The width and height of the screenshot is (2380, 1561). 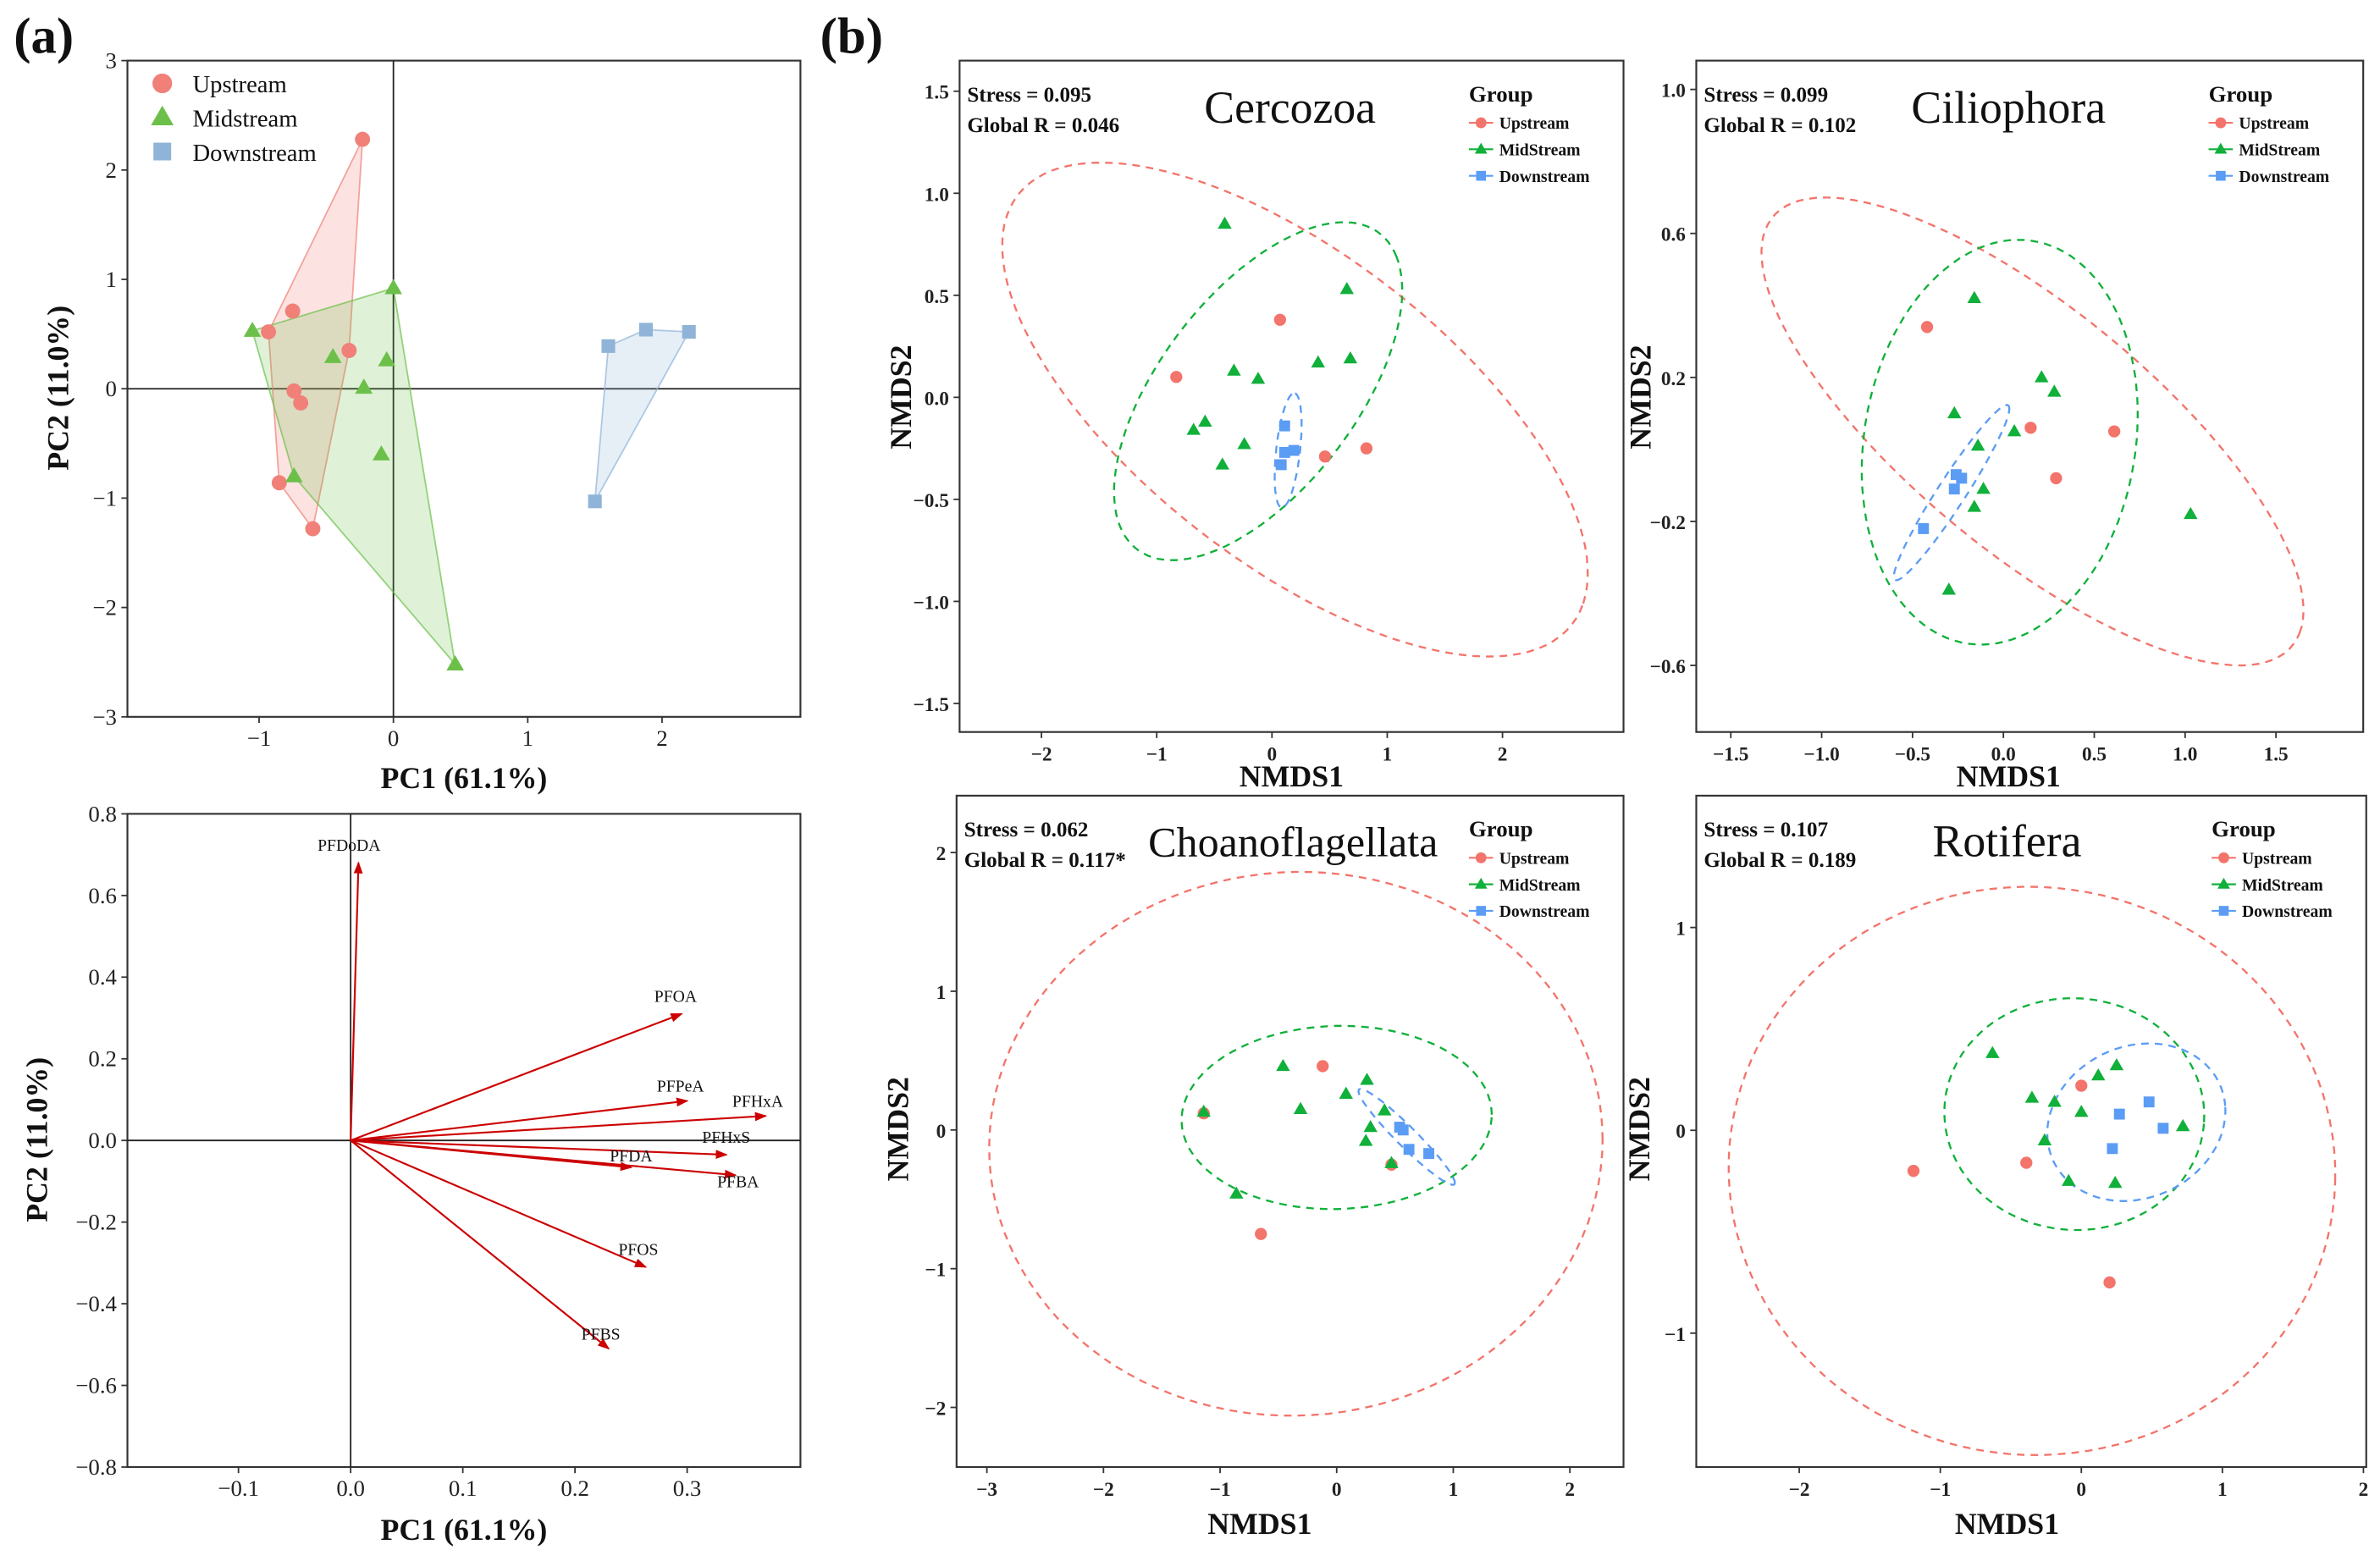 What do you see at coordinates (350, 1488) in the screenshot?
I see `x-tick-label: 0.0` at bounding box center [350, 1488].